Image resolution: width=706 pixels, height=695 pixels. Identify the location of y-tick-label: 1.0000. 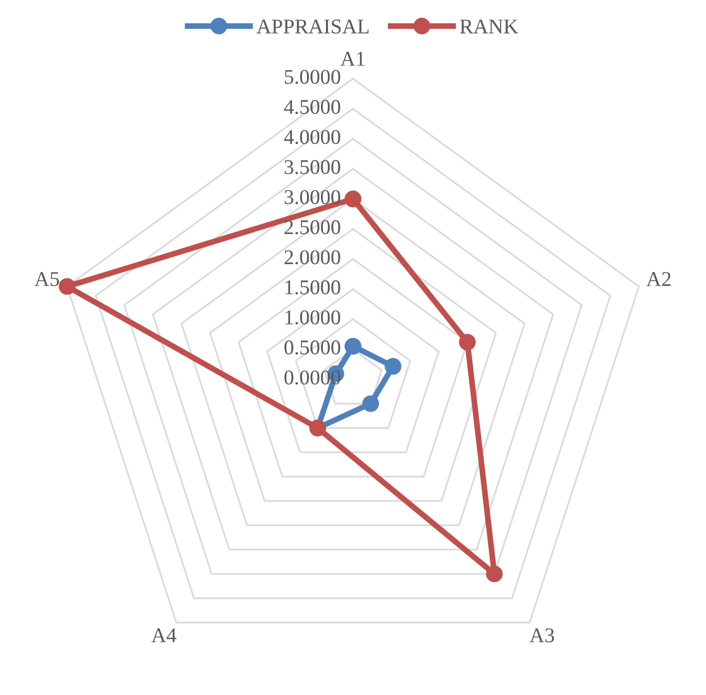
(313, 317).